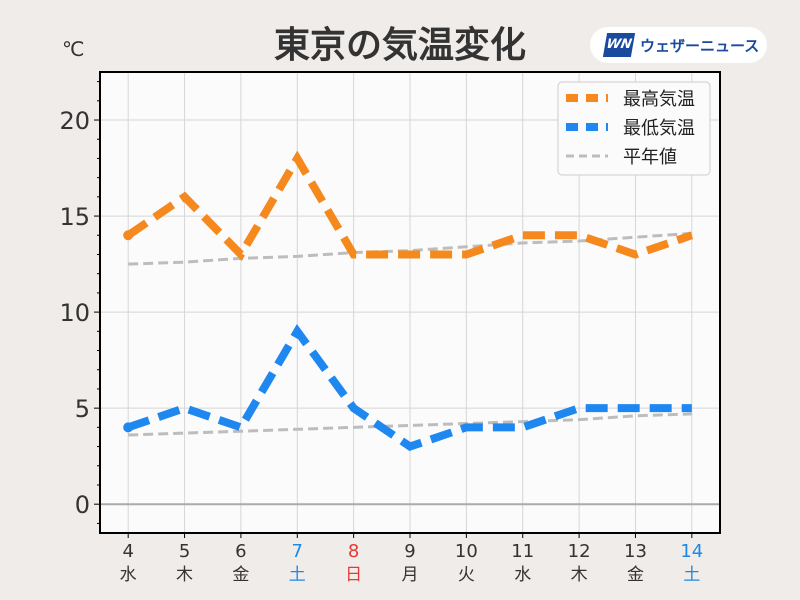 This screenshot has width=800, height=600. What do you see at coordinates (82, 409) in the screenshot?
I see `y-tick-label: 5` at bounding box center [82, 409].